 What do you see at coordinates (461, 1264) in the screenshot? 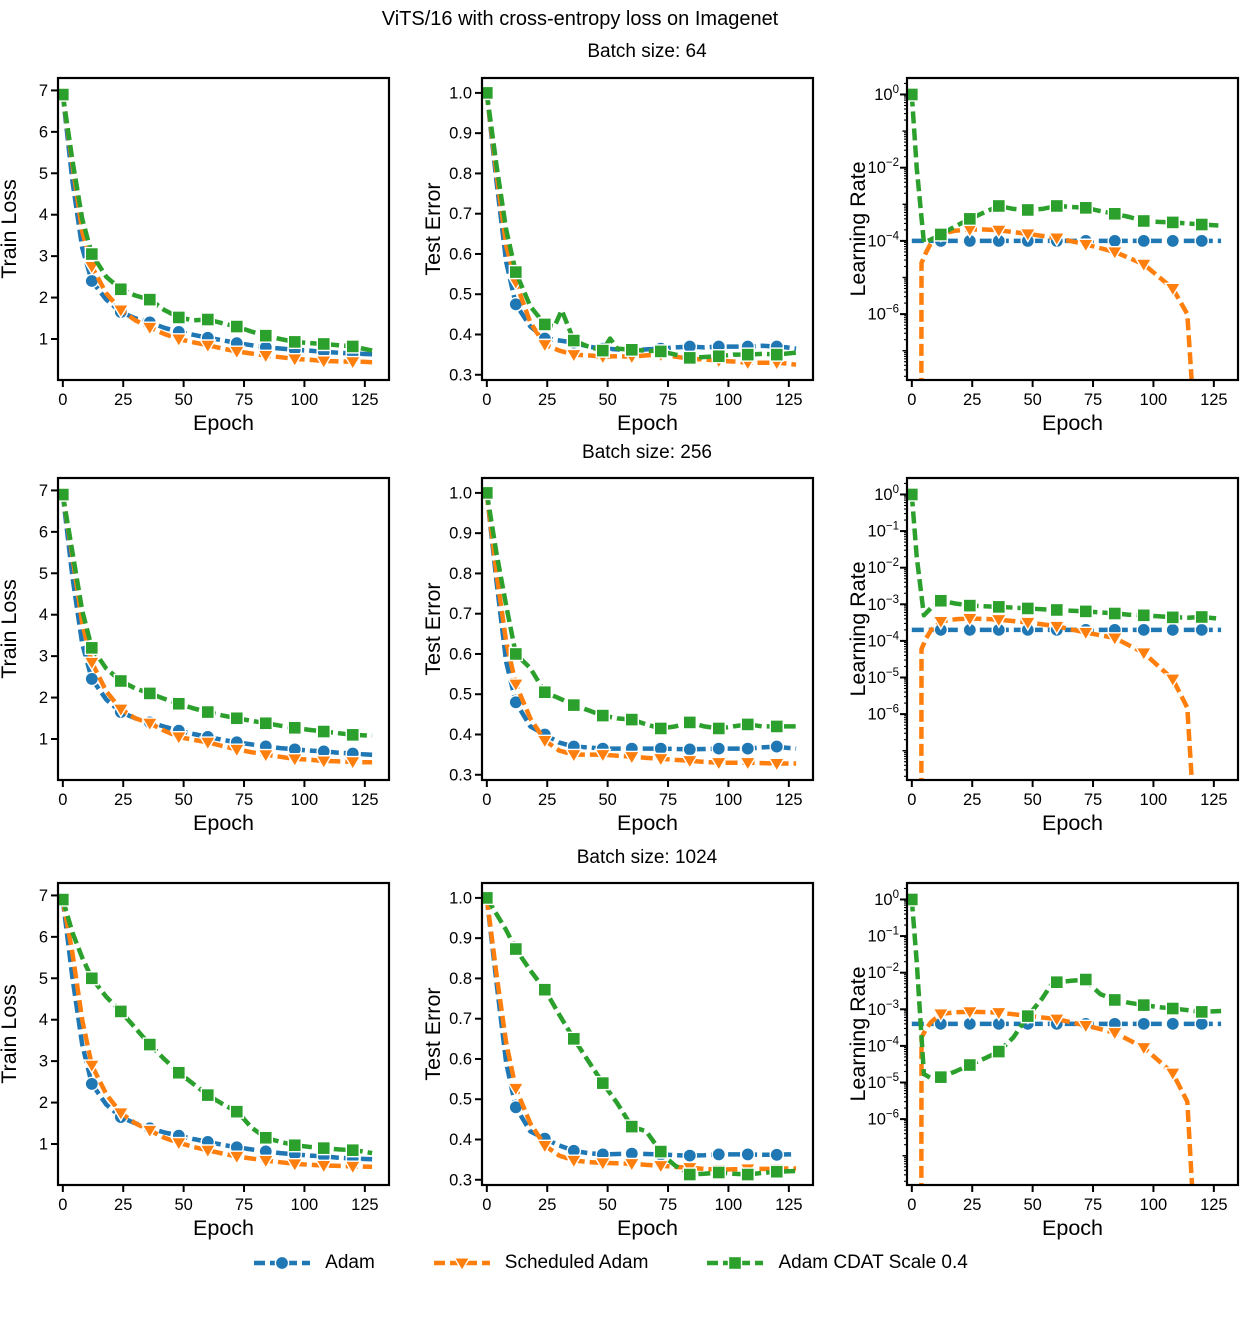
I see `scheduled-adam-line-marker-icon` at bounding box center [461, 1264].